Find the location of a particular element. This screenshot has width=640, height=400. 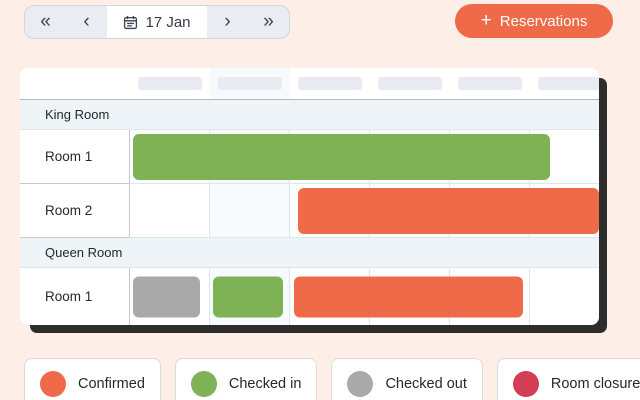

timeline-header is located at coordinates (309, 84).